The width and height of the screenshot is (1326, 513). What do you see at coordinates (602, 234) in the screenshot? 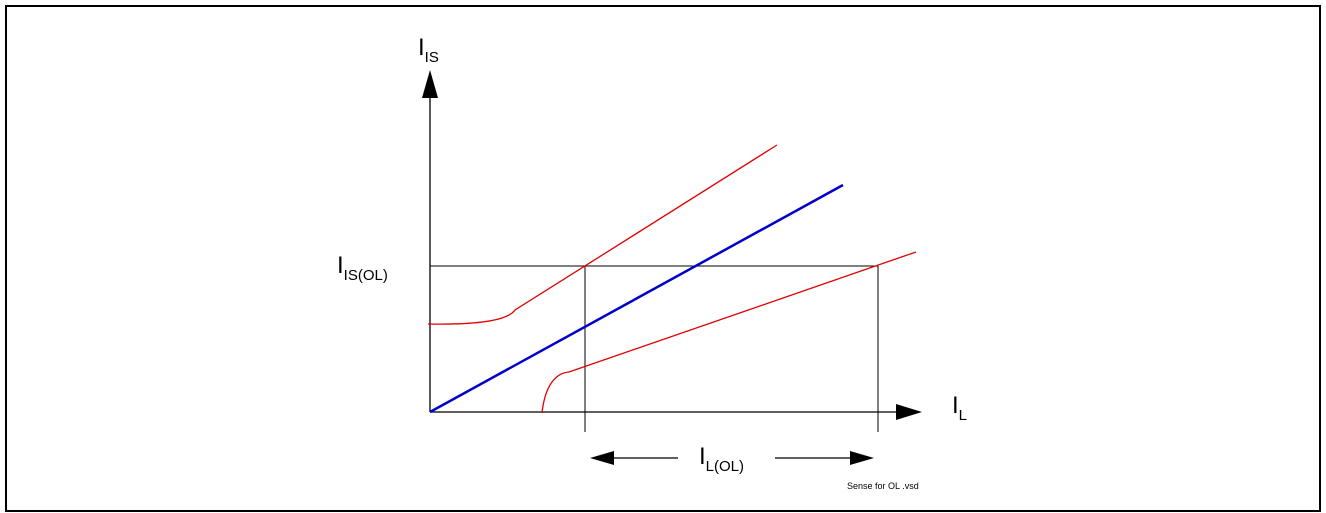
I see `upper-tolerance-curve` at bounding box center [602, 234].